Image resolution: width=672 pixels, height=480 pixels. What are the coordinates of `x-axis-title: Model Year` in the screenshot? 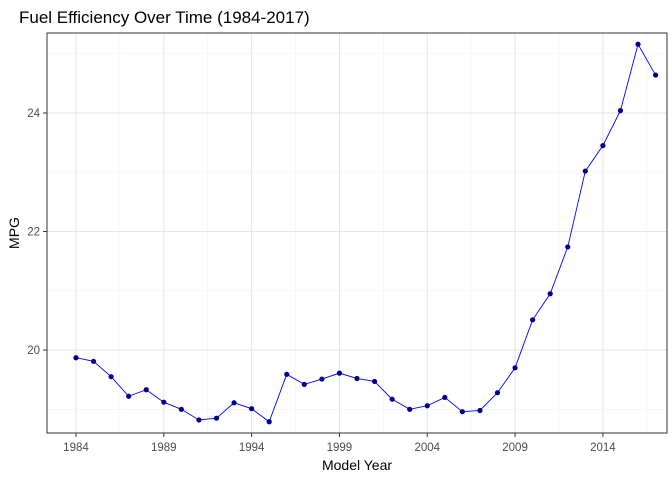 It's located at (357, 465).